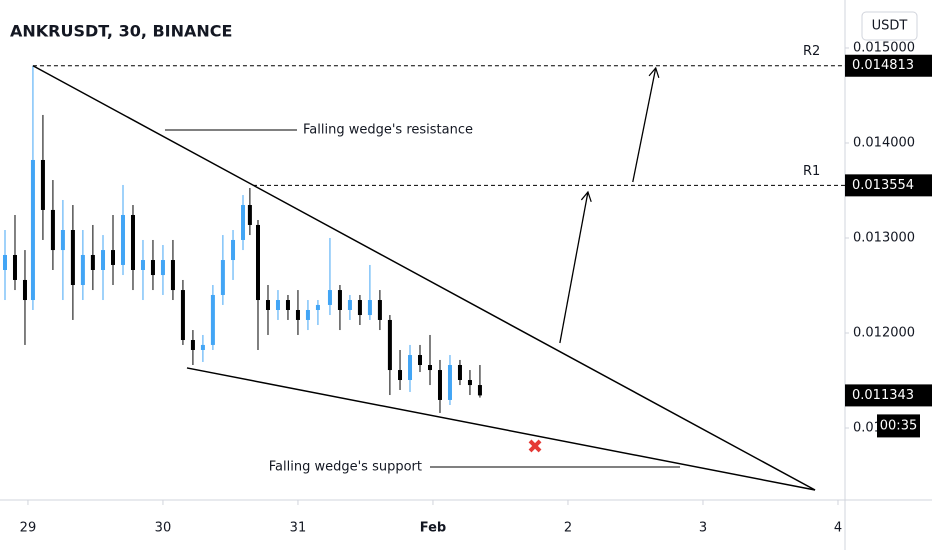 The height and width of the screenshot is (550, 932). I want to click on y-tick-label: 0.013000, so click(884, 237).